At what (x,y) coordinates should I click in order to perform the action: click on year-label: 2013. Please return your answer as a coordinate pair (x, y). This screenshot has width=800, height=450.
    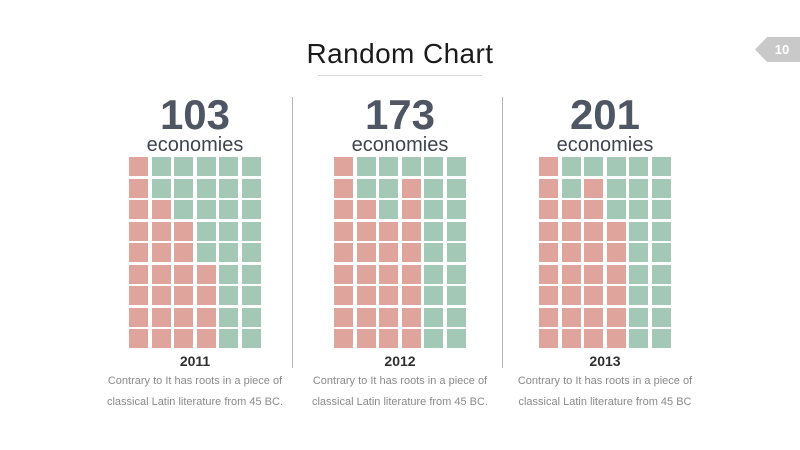
    Looking at the image, I should click on (605, 361).